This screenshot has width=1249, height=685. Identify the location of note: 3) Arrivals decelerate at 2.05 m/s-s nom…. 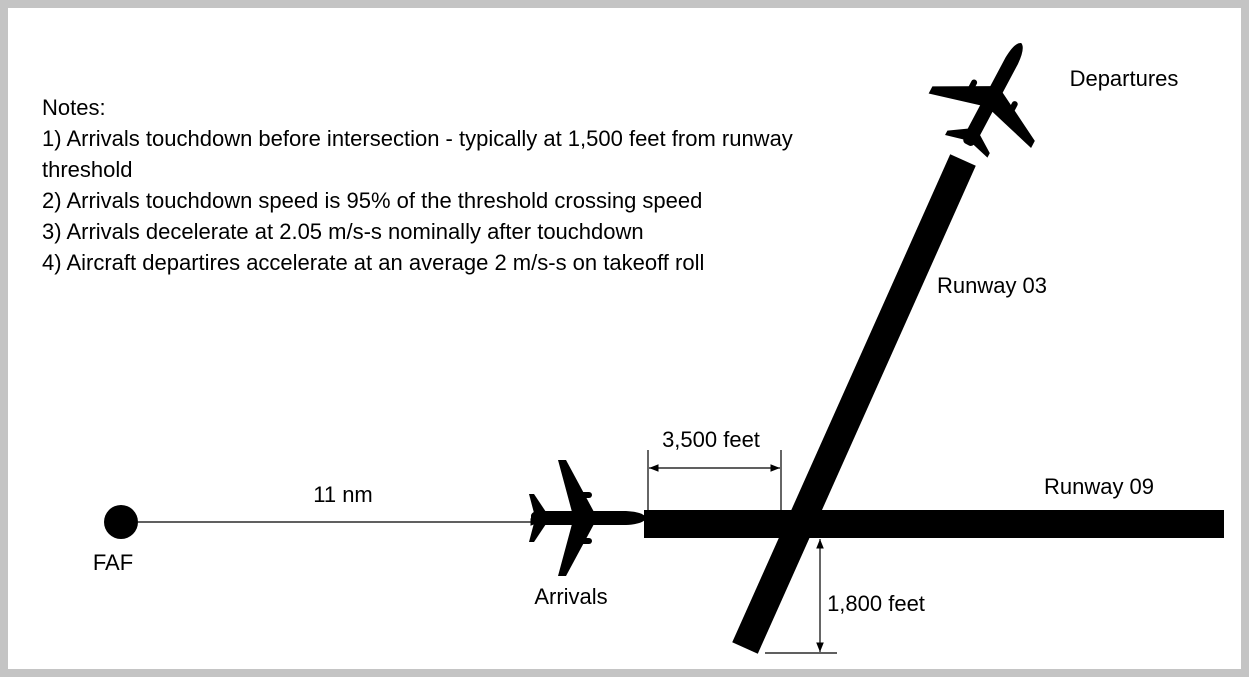
(343, 231).